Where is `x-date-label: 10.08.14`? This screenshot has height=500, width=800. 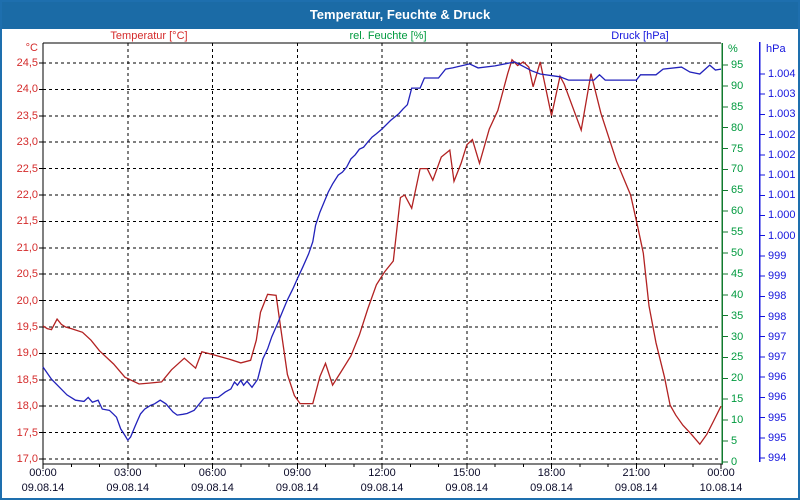 x-date-label: 10.08.14 is located at coordinates (721, 488).